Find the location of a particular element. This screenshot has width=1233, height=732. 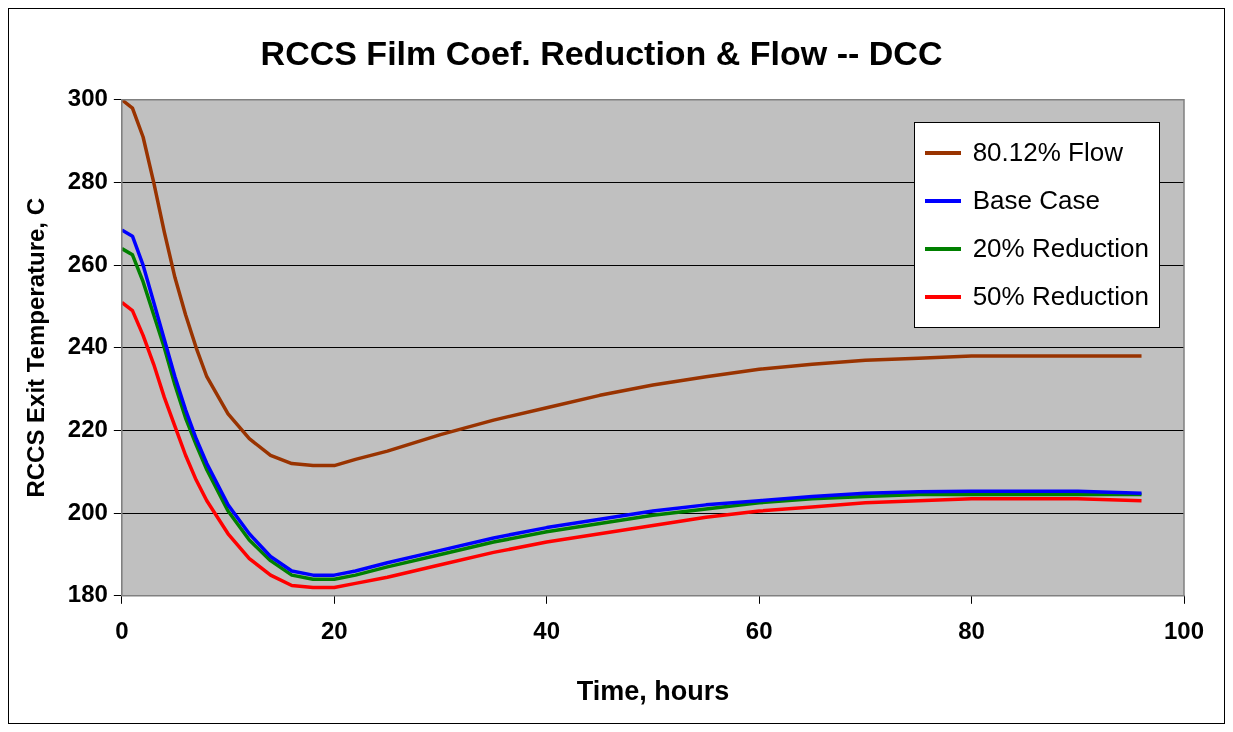

y-tick-label: 200 is located at coordinates (87, 511).